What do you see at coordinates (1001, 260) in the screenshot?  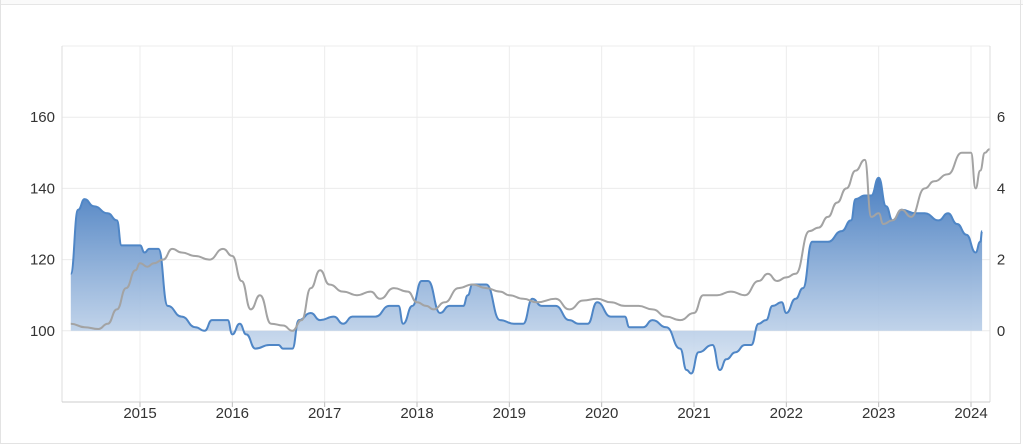 I see `y-right-tick-label: 2` at bounding box center [1001, 260].